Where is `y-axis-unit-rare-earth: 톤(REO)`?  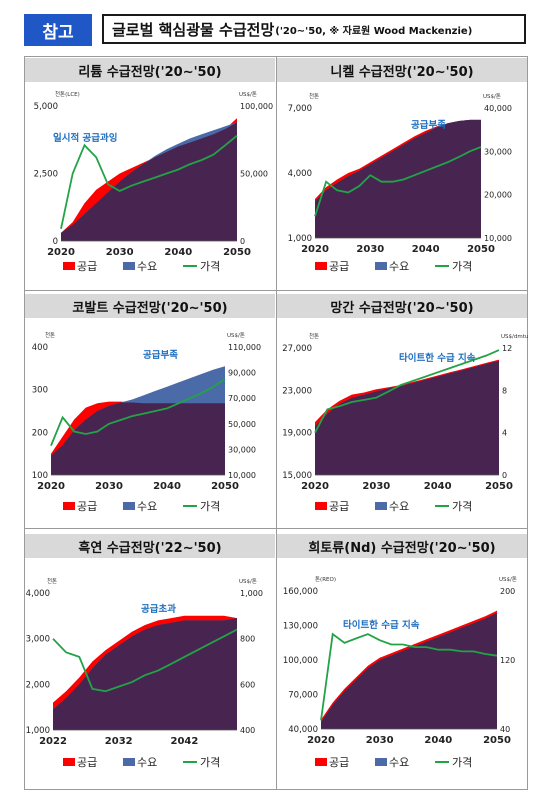 y-axis-unit-rare-earth: 톤(REO) is located at coordinates (325, 579).